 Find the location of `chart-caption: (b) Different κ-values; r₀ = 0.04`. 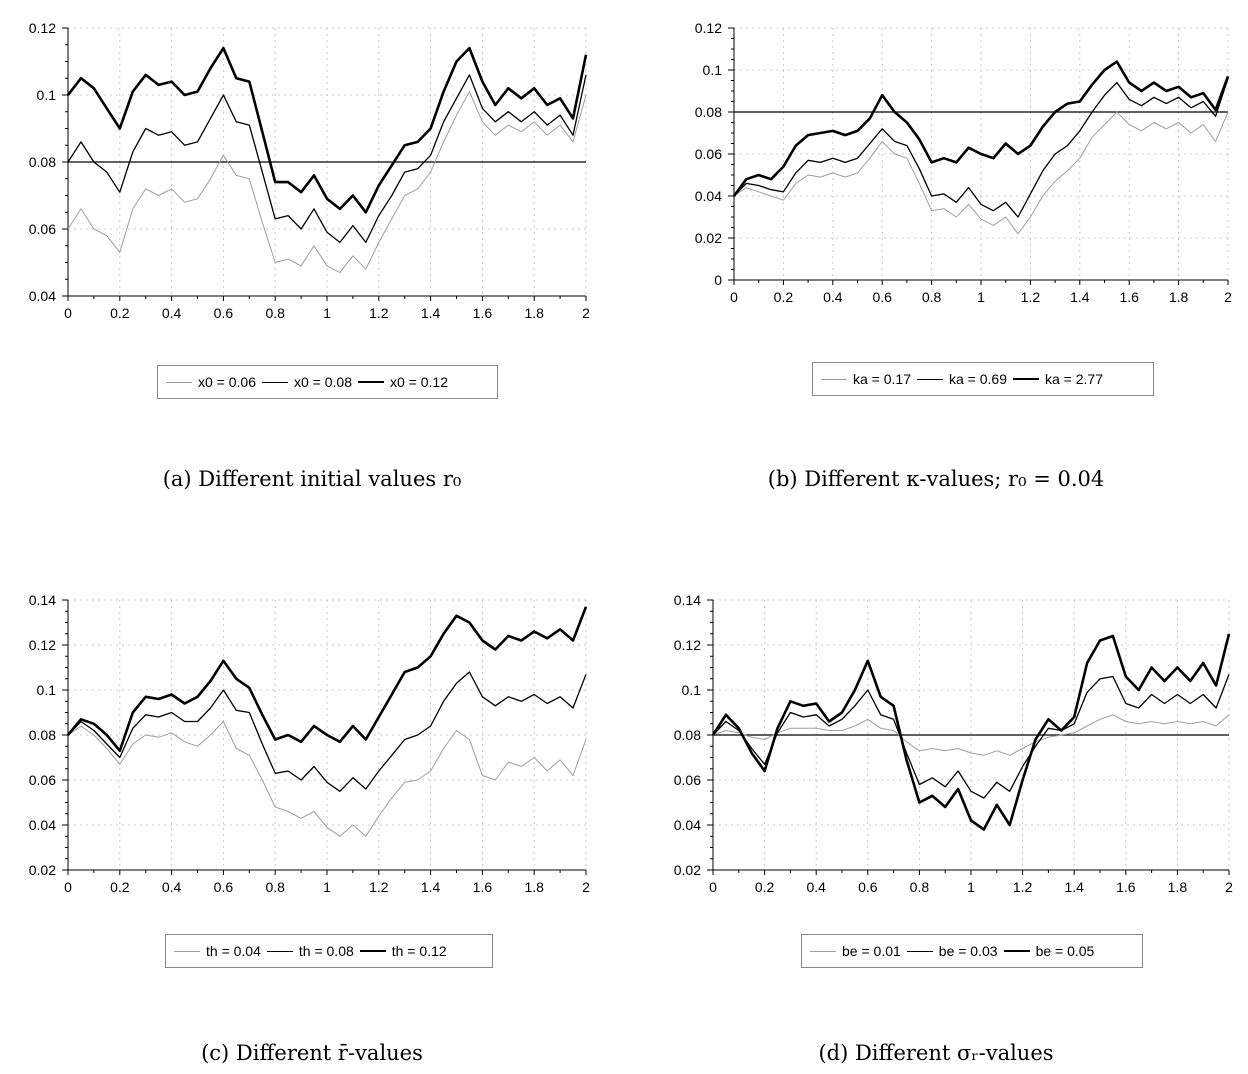

chart-caption: (b) Different κ-values; r₀ = 0.04 is located at coordinates (936, 479).